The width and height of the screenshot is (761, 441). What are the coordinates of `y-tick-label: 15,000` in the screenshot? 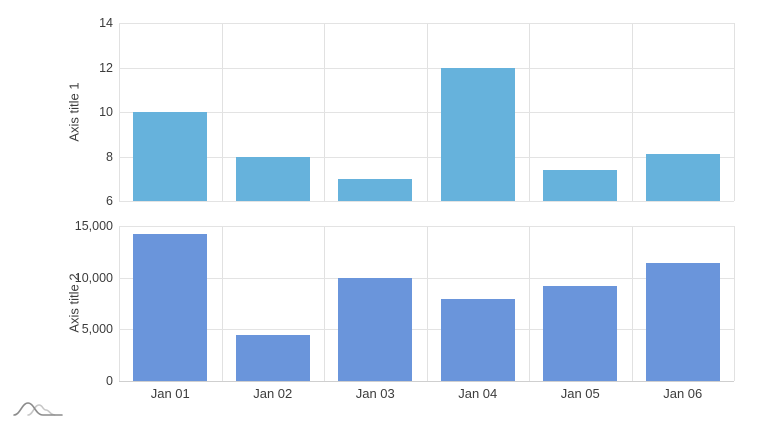 It's located at (93, 226).